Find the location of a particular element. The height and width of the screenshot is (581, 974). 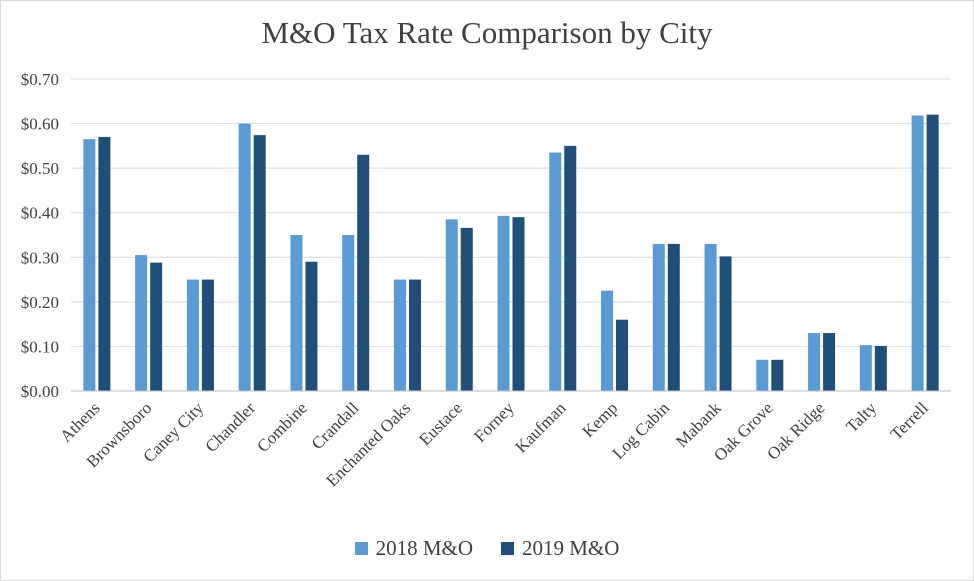

bar-2018-athens is located at coordinates (89, 265).